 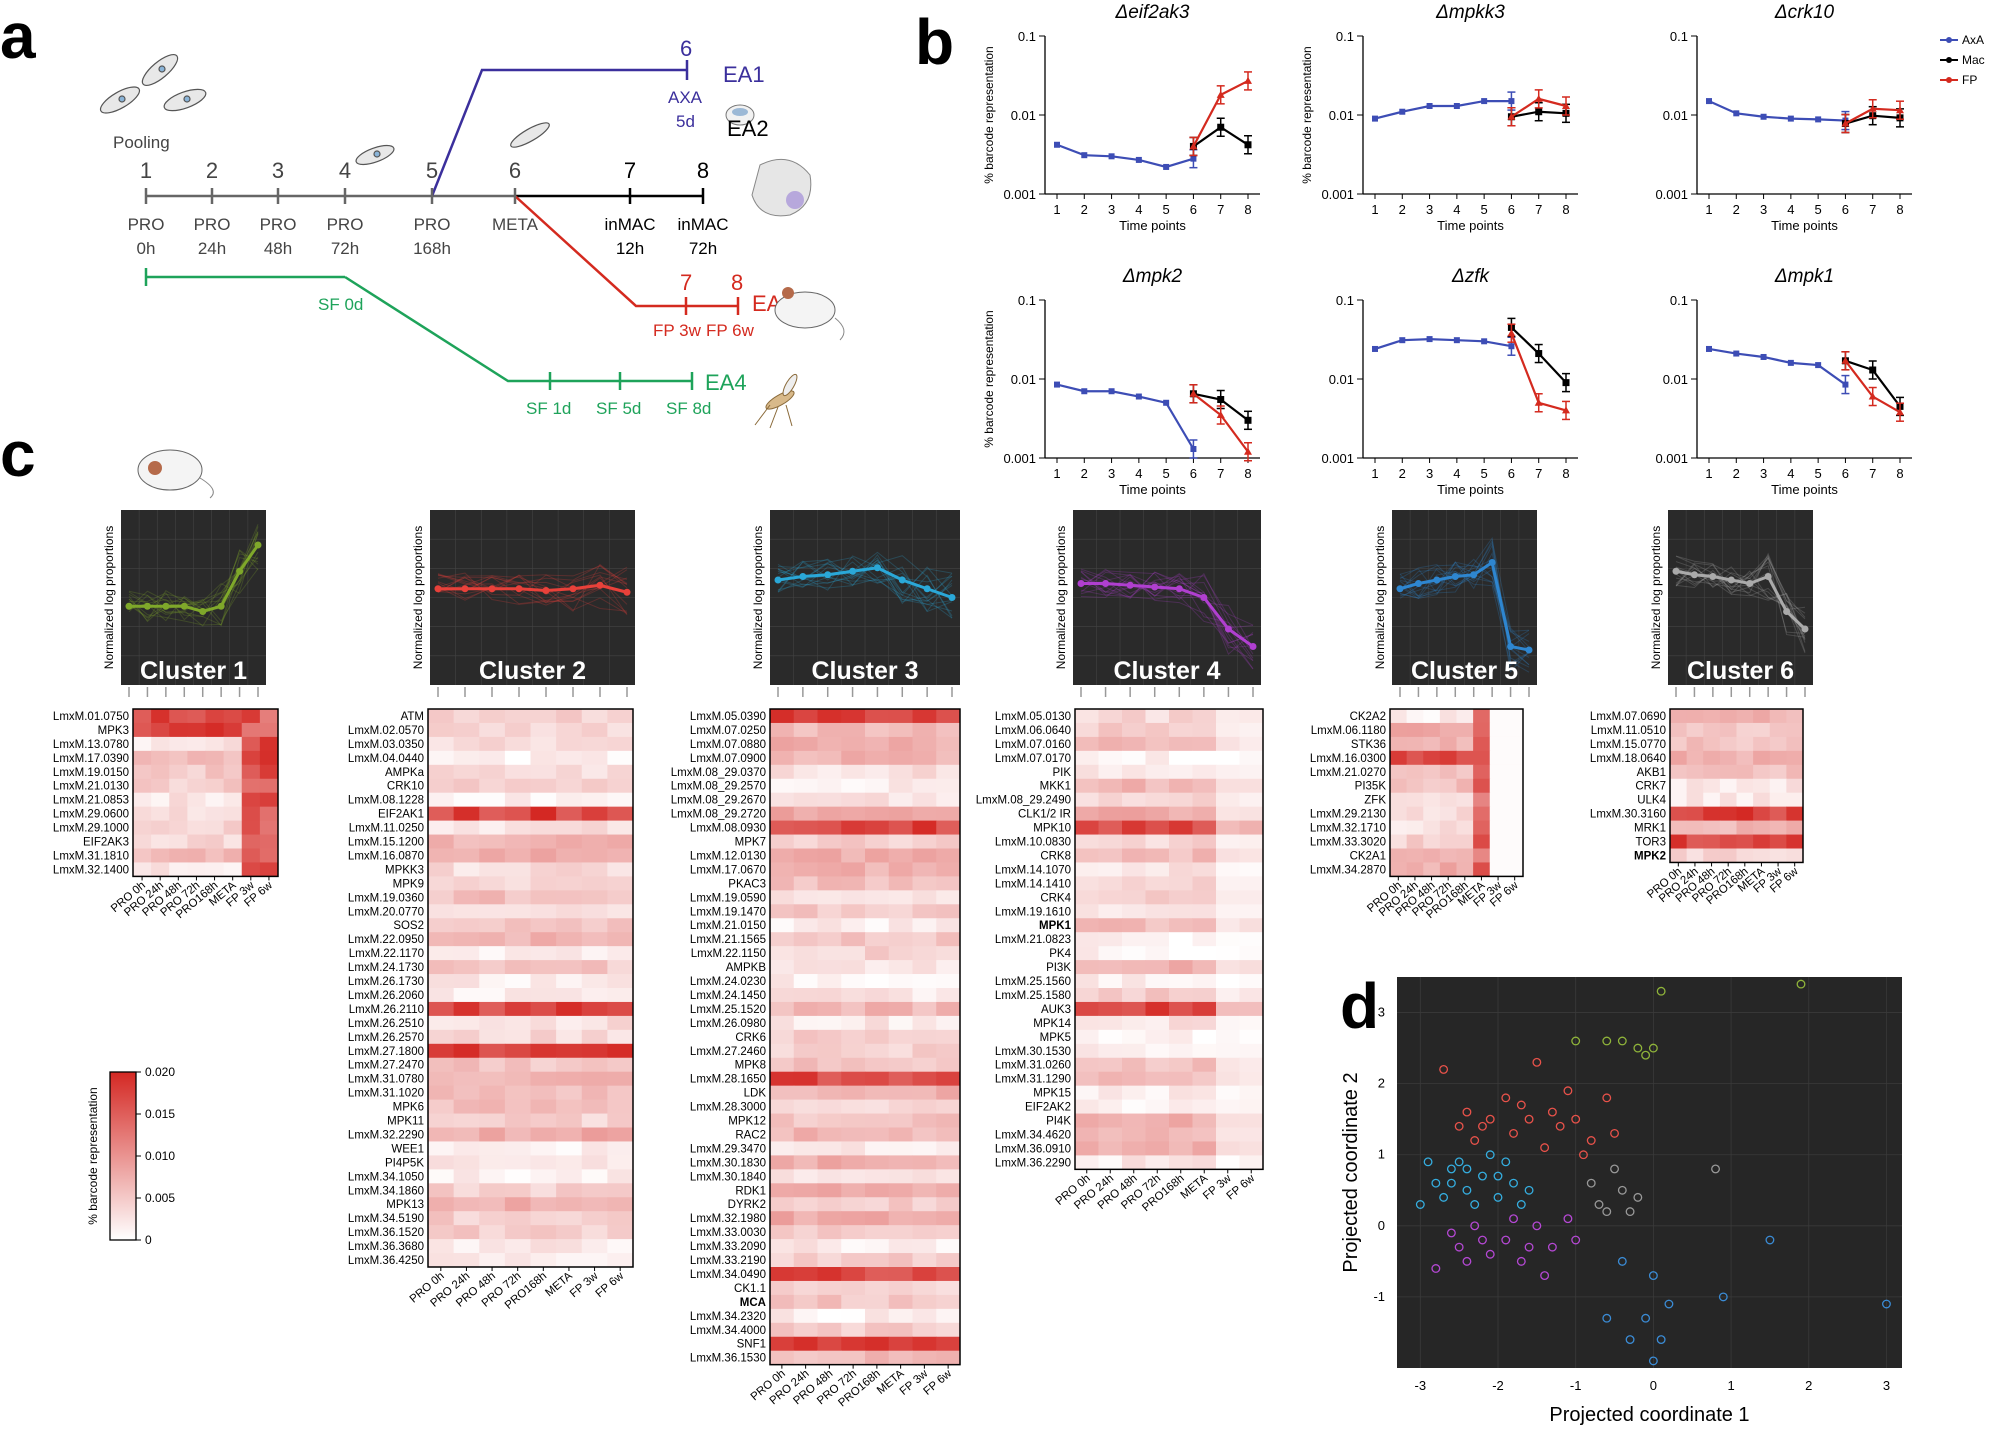 I want to click on gene-label: EIF2AK1, so click(x=401, y=815).